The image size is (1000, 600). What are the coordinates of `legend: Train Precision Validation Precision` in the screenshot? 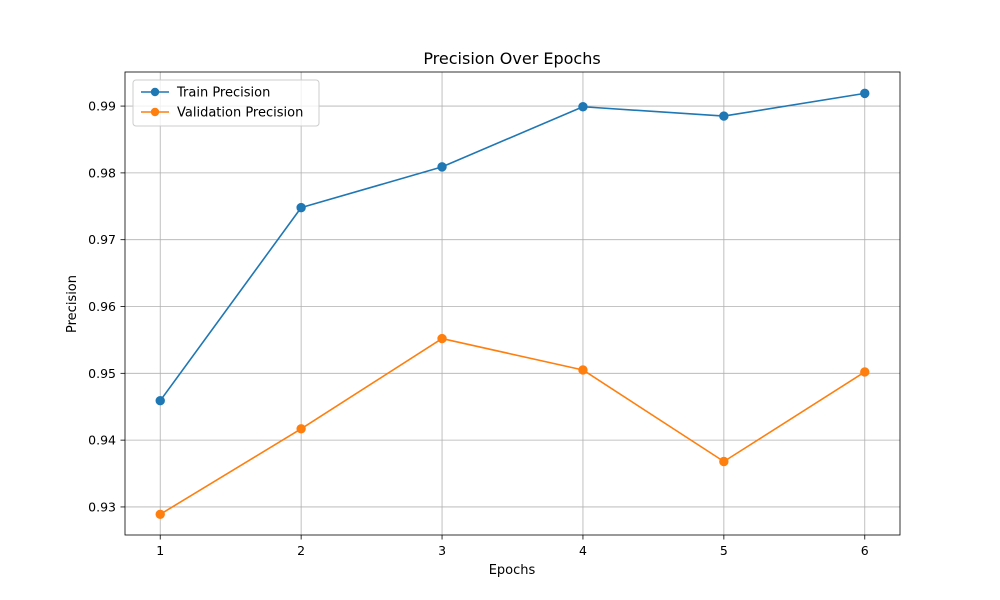 It's located at (226, 103).